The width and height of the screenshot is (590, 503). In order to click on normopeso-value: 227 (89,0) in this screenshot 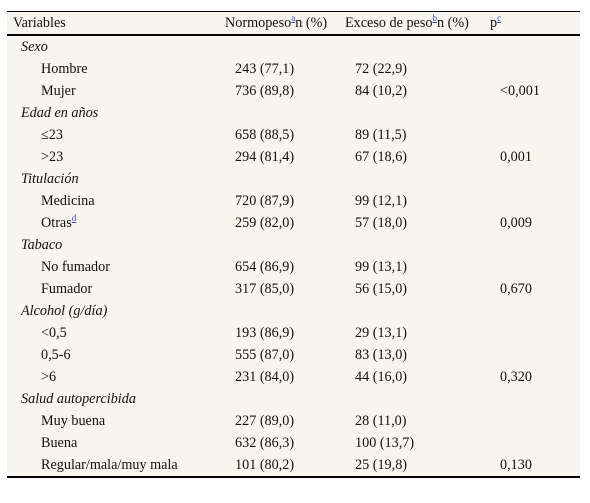, I will do `click(265, 421)`.